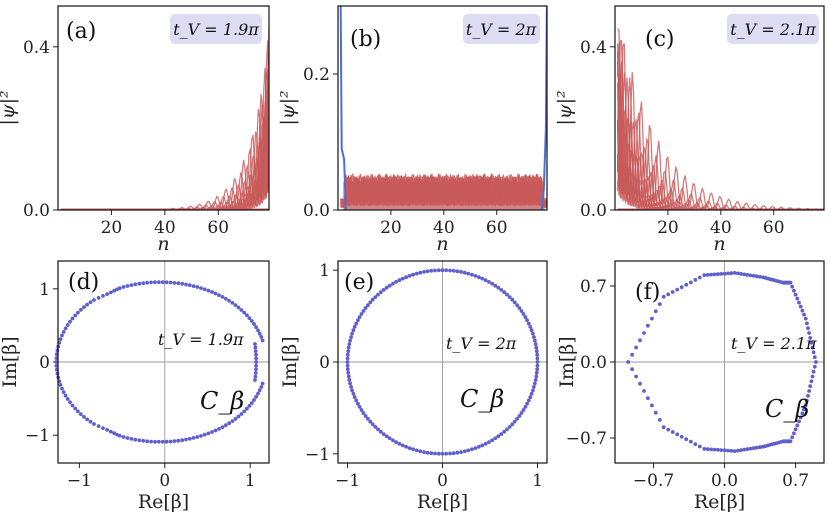 Image resolution: width=831 pixels, height=518 pixels. I want to click on curve-label: C_β, so click(482, 399).